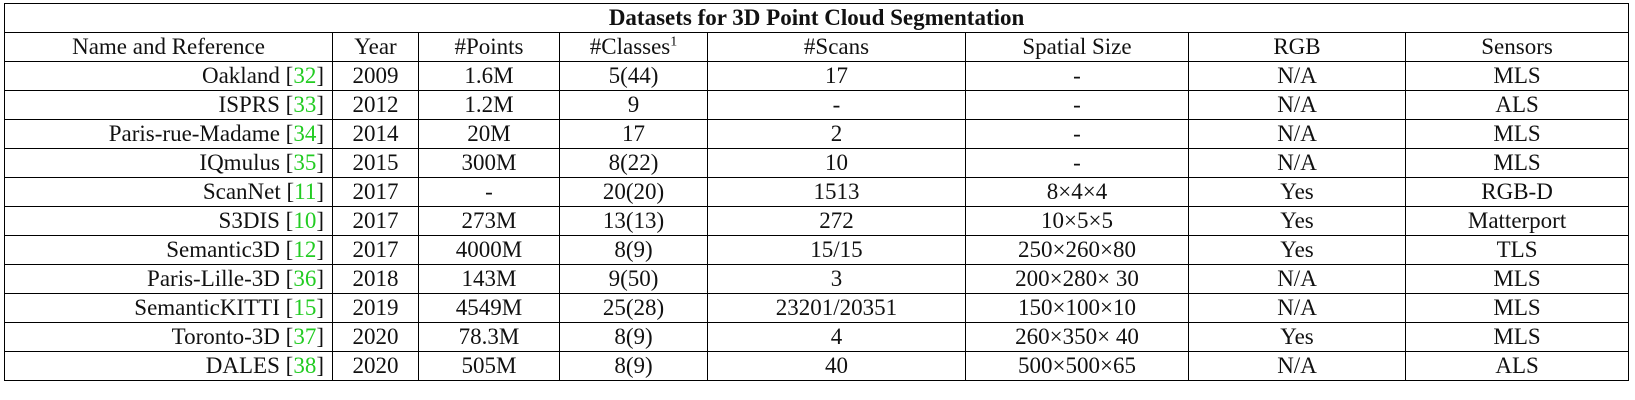 The height and width of the screenshot is (400, 1635). Describe the element at coordinates (239, 162) in the screenshot. I see `dataset-name: IQmulus` at that location.